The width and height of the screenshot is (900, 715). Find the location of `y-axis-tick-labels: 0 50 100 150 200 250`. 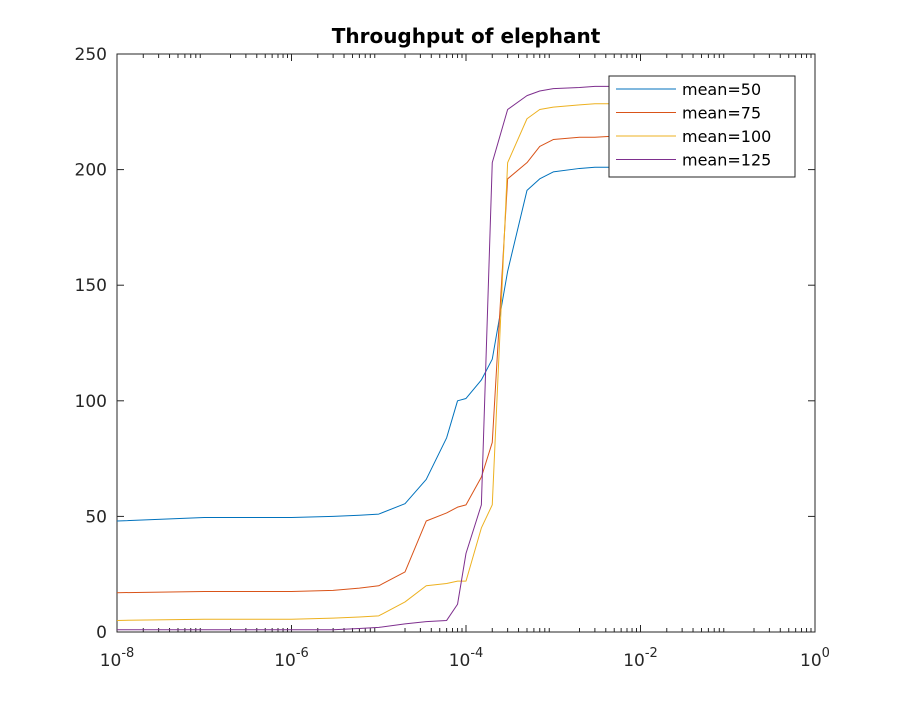

y-axis-tick-labels: 0 50 100 150 200 250 is located at coordinates (91, 344).